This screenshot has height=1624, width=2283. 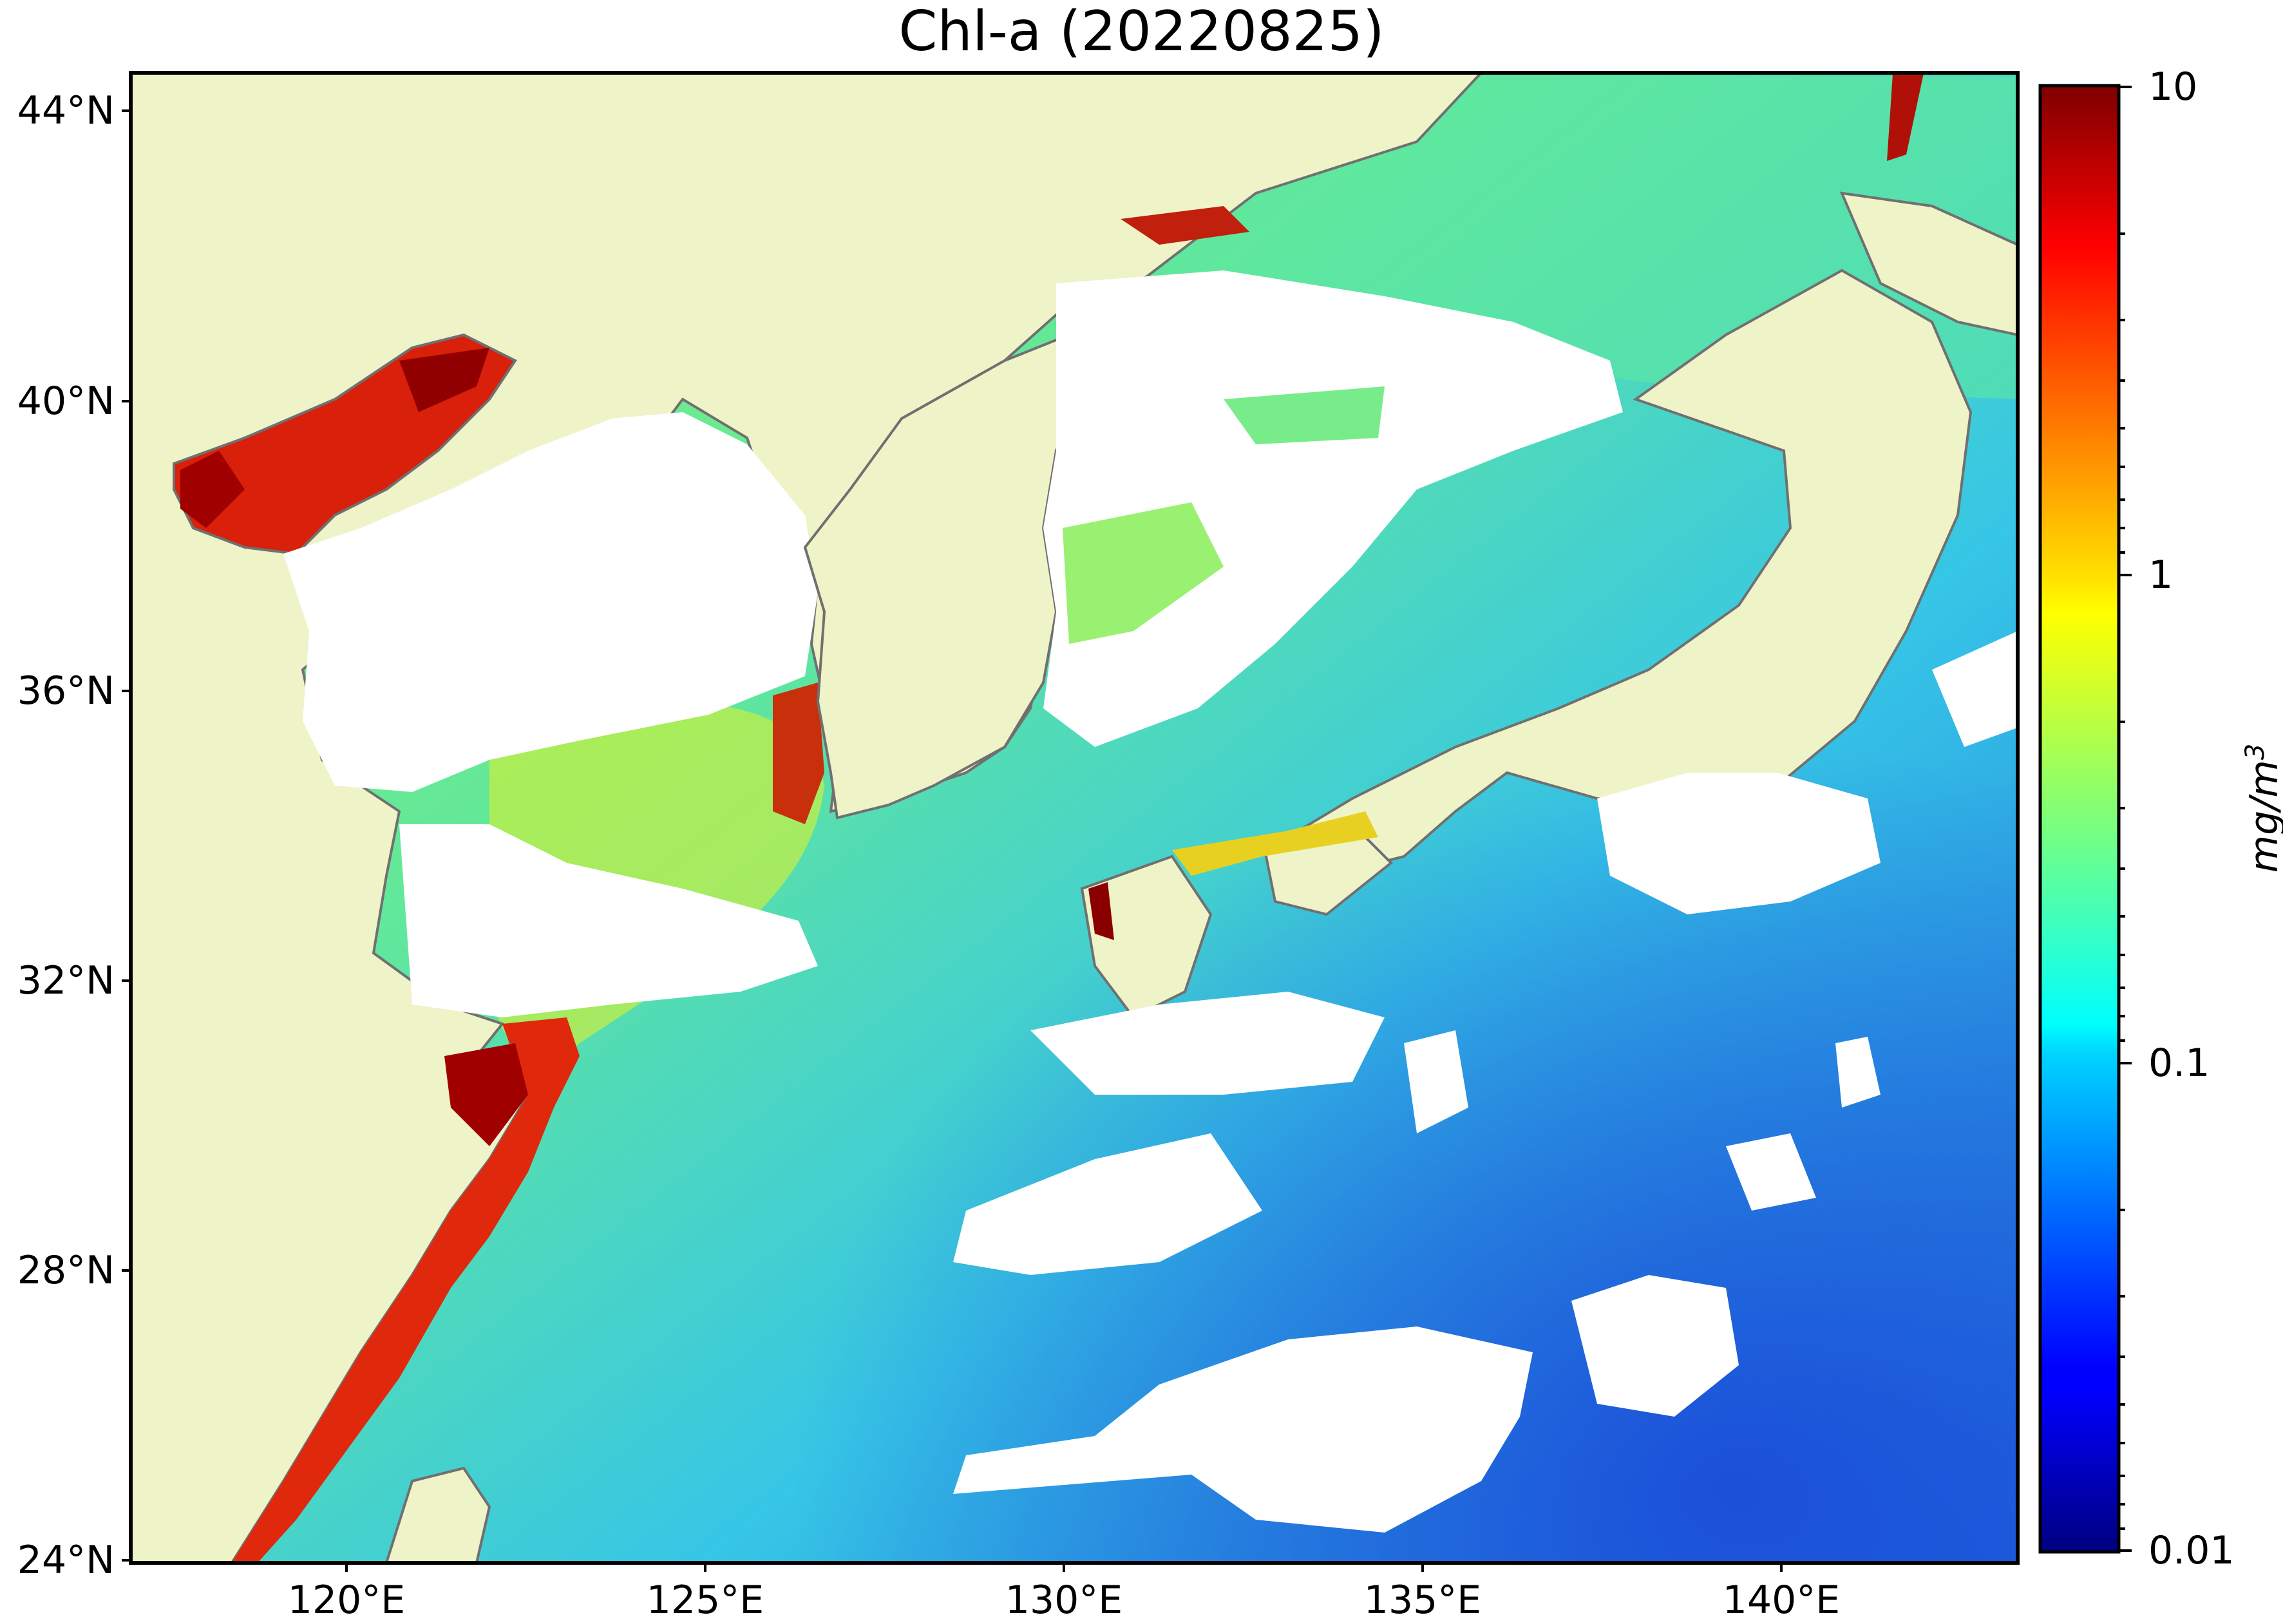 What do you see at coordinates (1185, 225) in the screenshot?
I see `russia-coast-high-chl` at bounding box center [1185, 225].